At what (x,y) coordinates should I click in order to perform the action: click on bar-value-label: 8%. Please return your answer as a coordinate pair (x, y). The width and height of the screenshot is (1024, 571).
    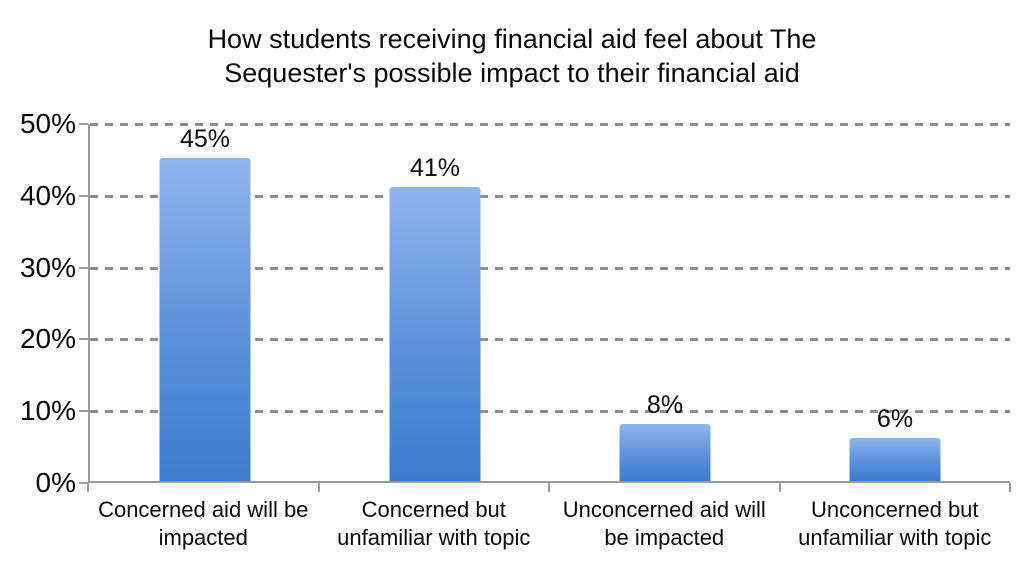
    Looking at the image, I should click on (665, 404).